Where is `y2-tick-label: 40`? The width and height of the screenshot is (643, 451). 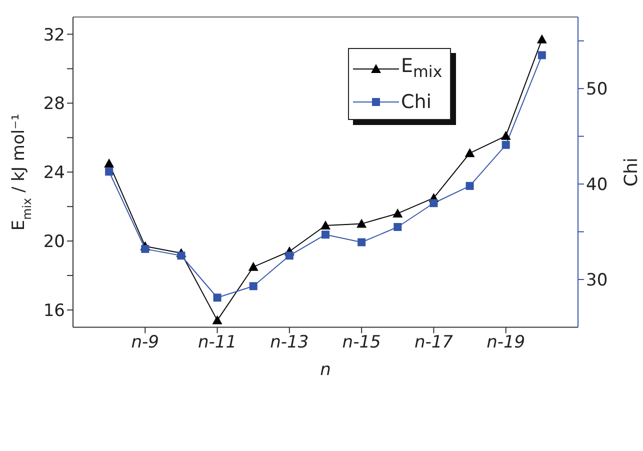 y2-tick-label: 40 is located at coordinates (597, 185).